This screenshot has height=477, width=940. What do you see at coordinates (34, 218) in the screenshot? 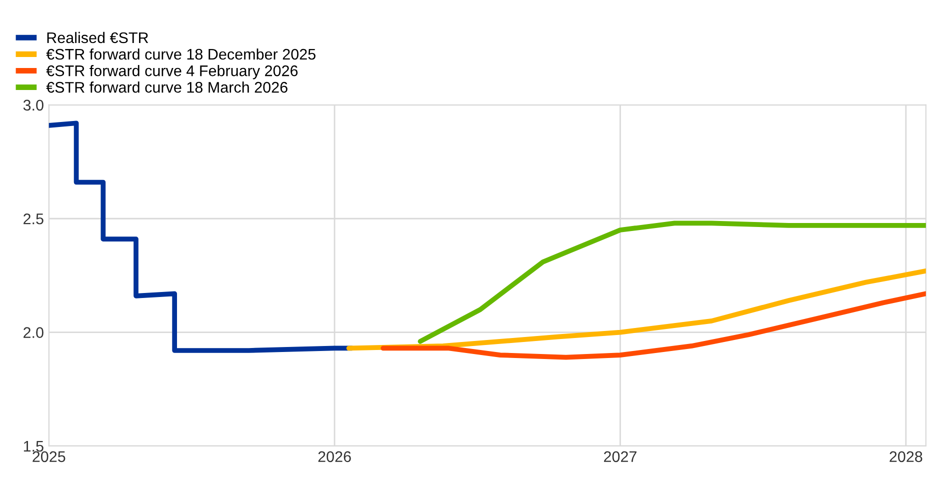
I see `y-tick-label: 2.5` at bounding box center [34, 218].